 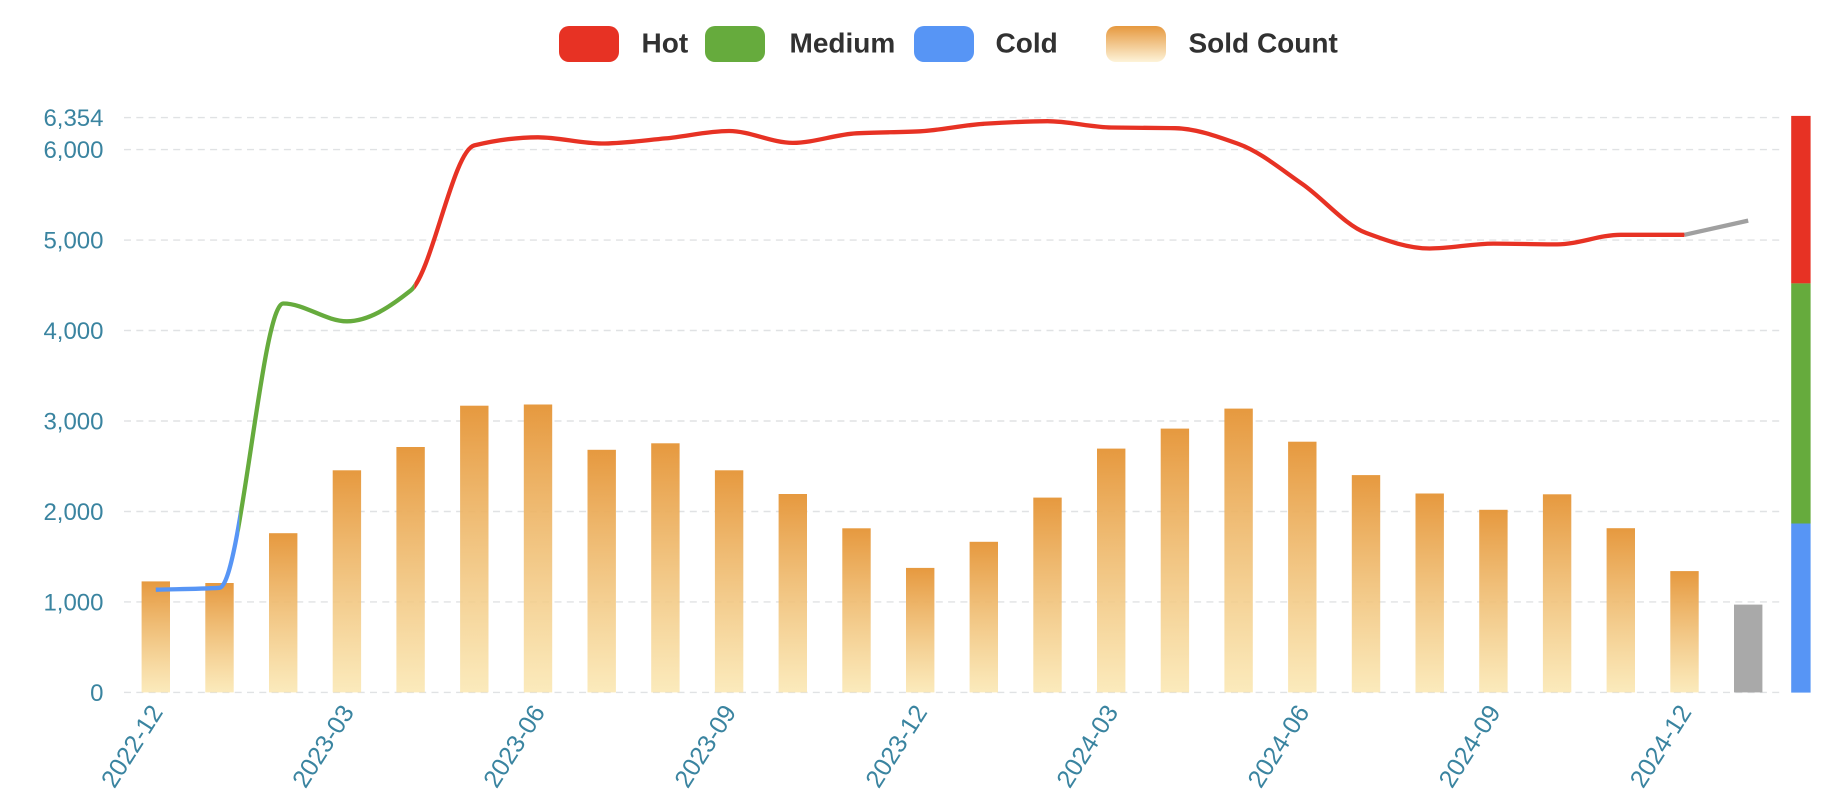 What do you see at coordinates (73, 603) in the screenshot?
I see `svg-text: 1,000` at bounding box center [73, 603].